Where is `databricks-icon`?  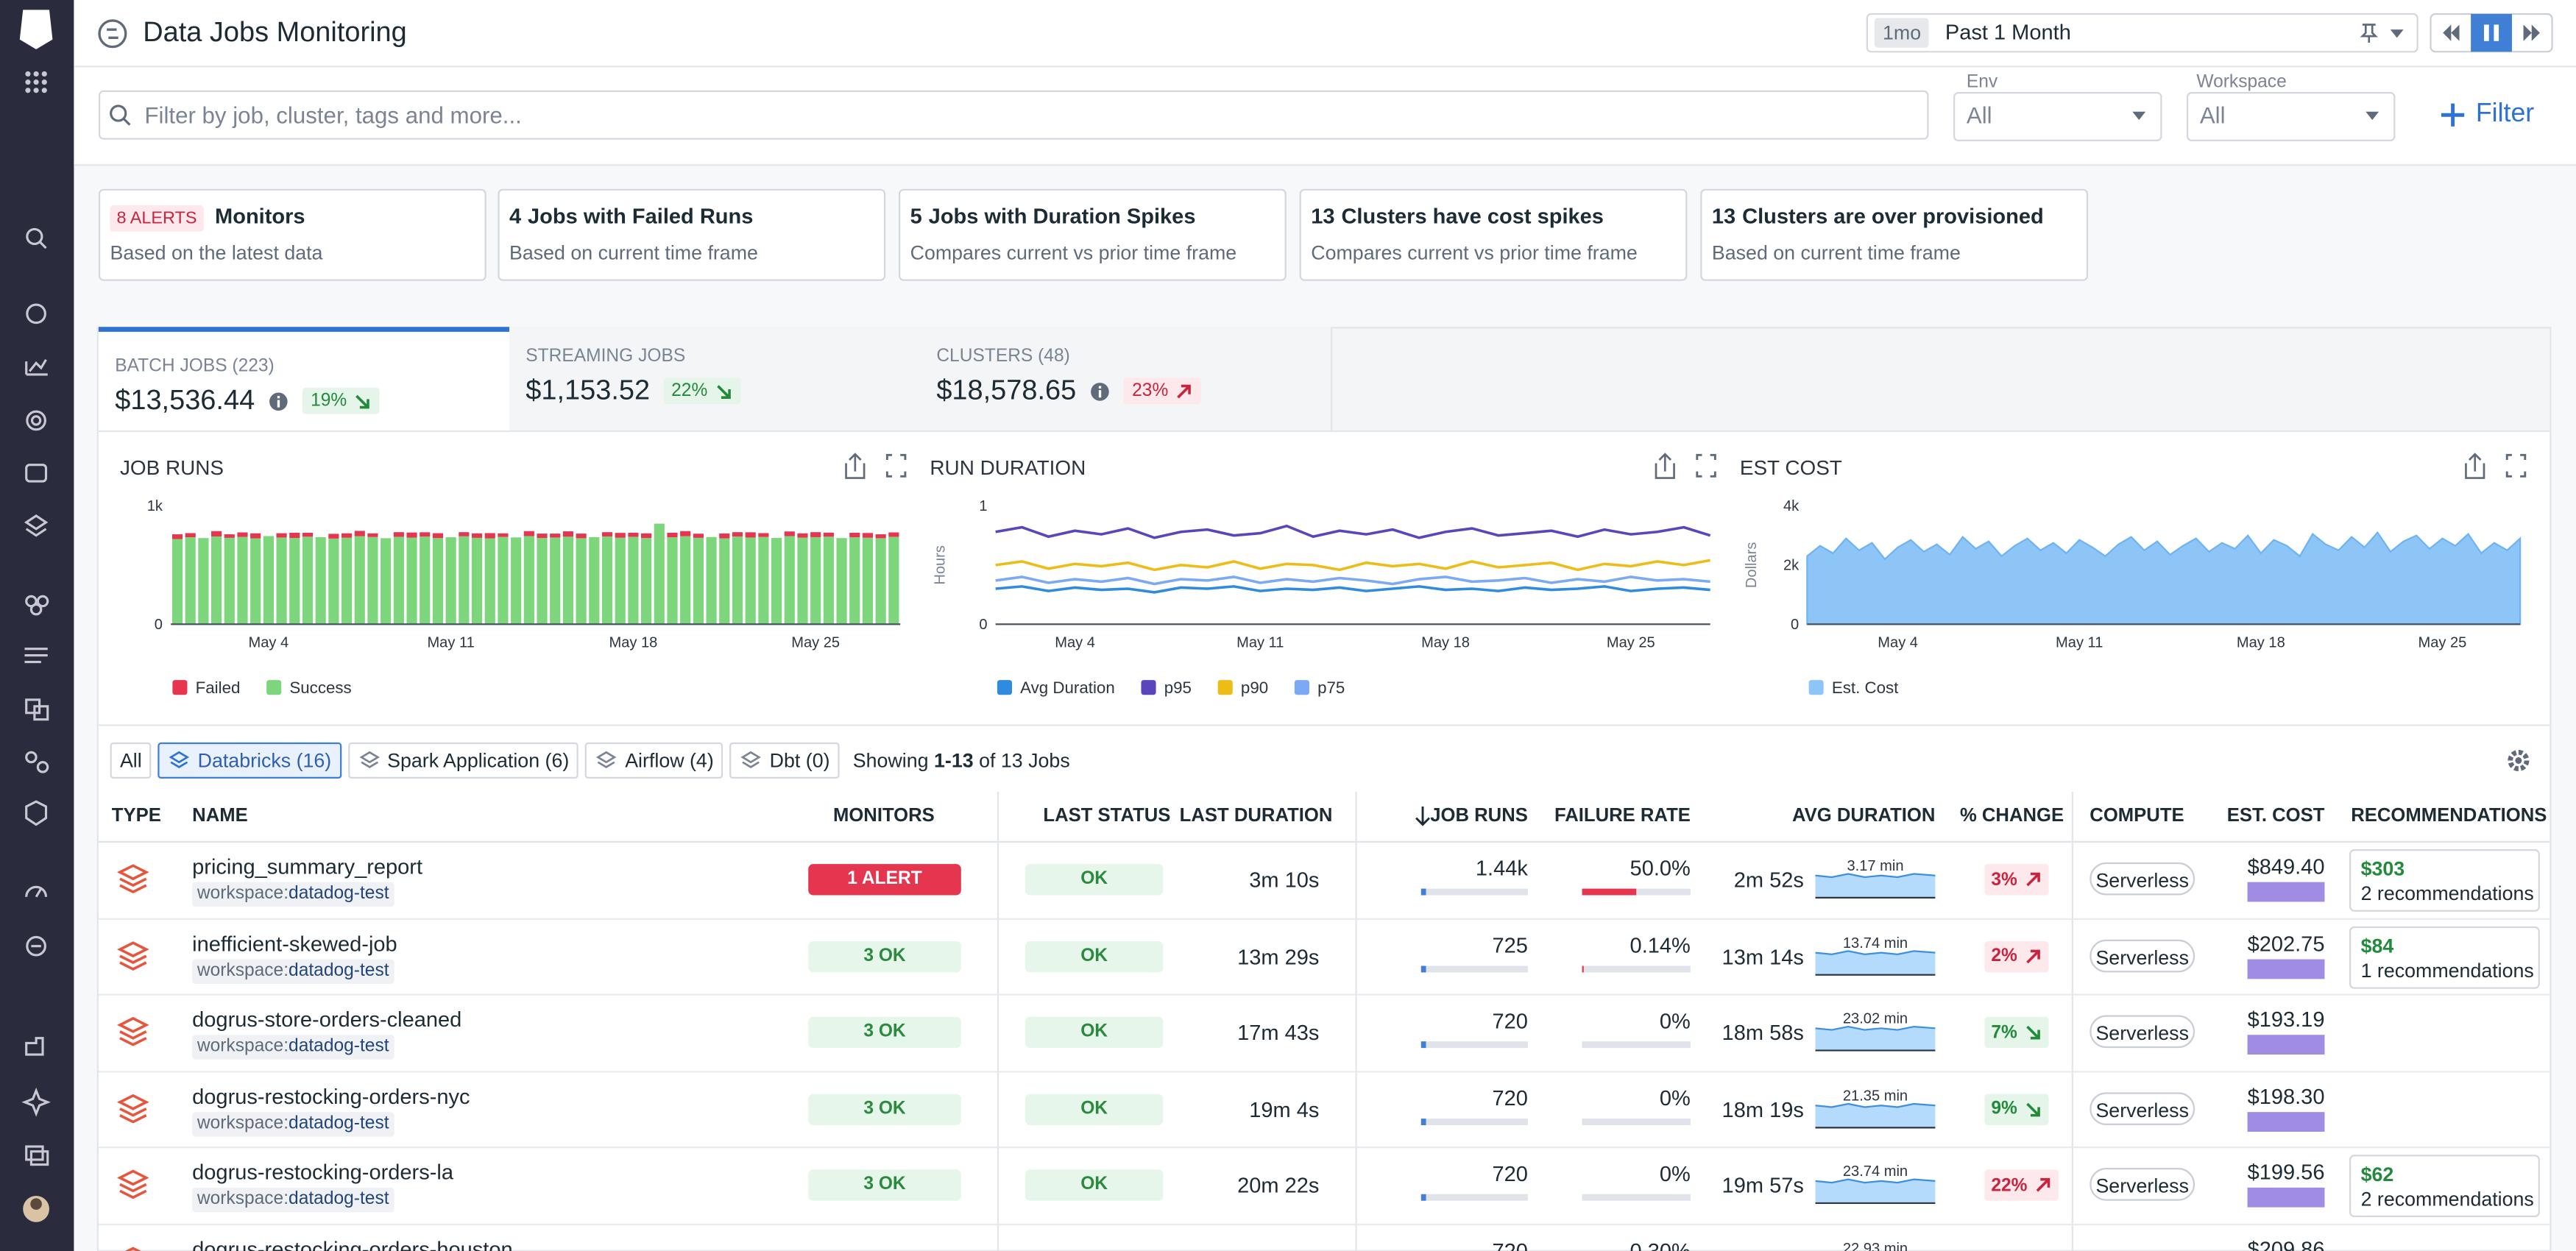
databricks-icon is located at coordinates (132, 1248).